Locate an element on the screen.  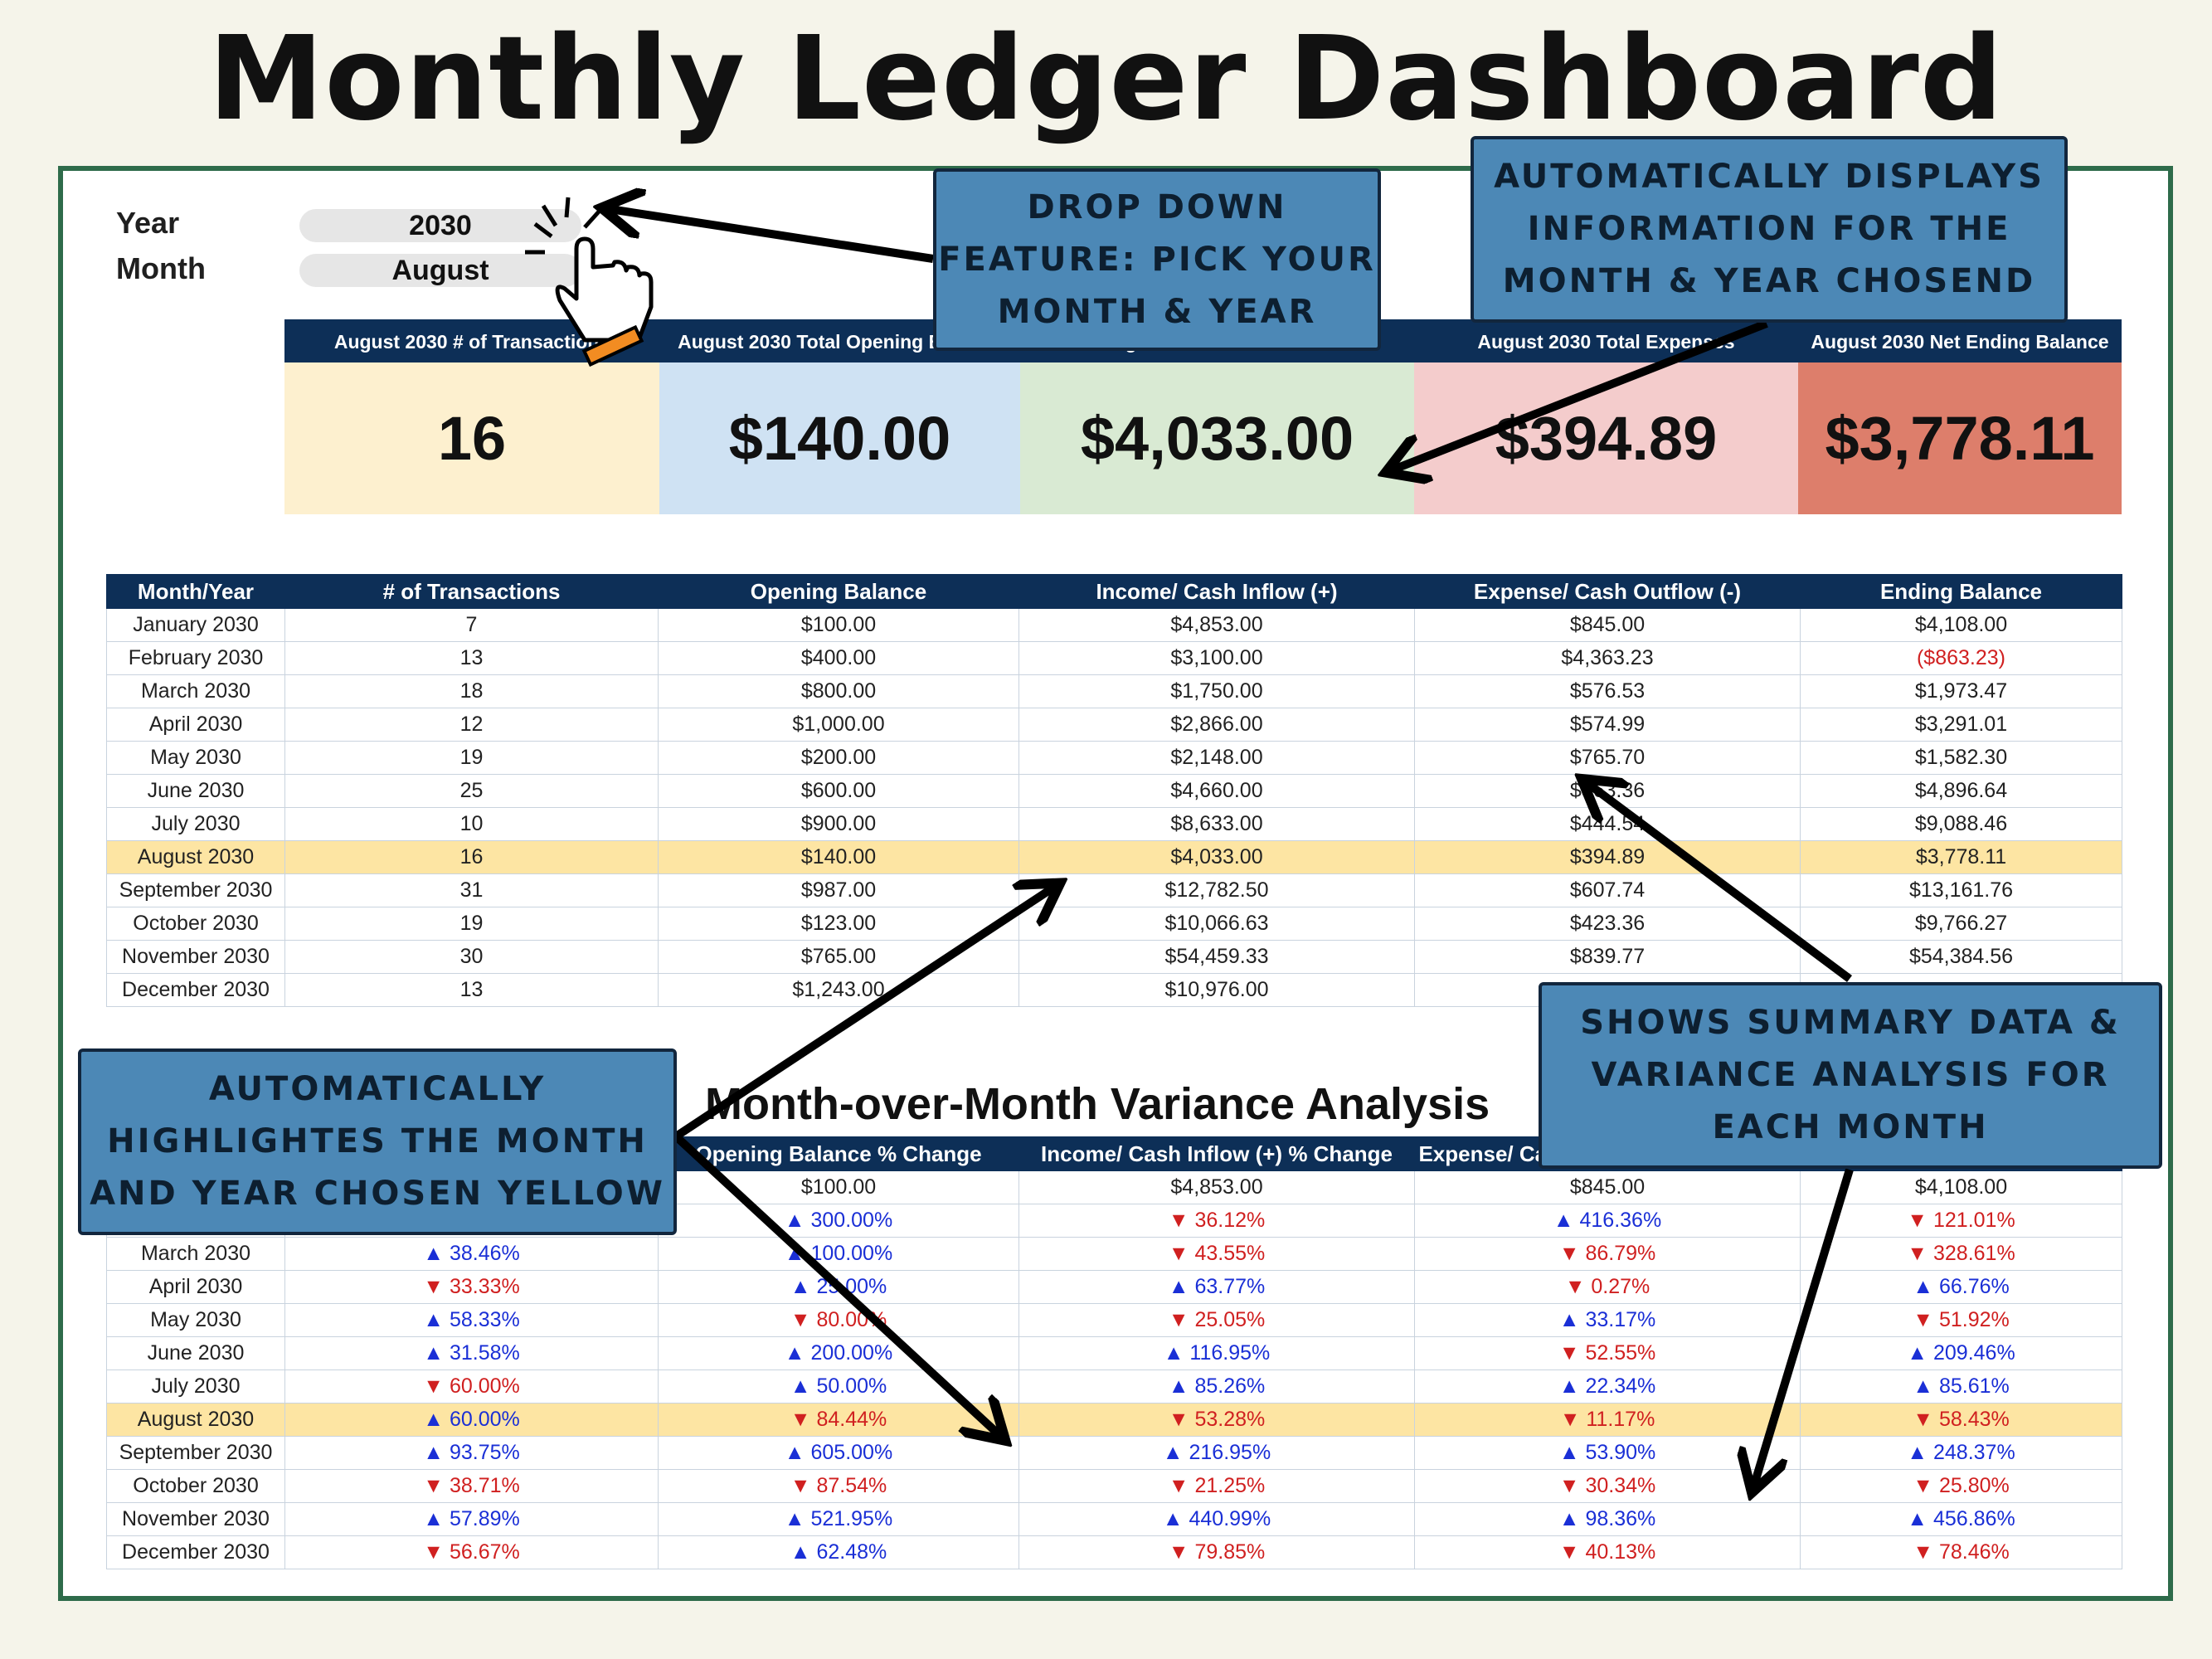
month-dropdown: August is located at coordinates (440, 270).